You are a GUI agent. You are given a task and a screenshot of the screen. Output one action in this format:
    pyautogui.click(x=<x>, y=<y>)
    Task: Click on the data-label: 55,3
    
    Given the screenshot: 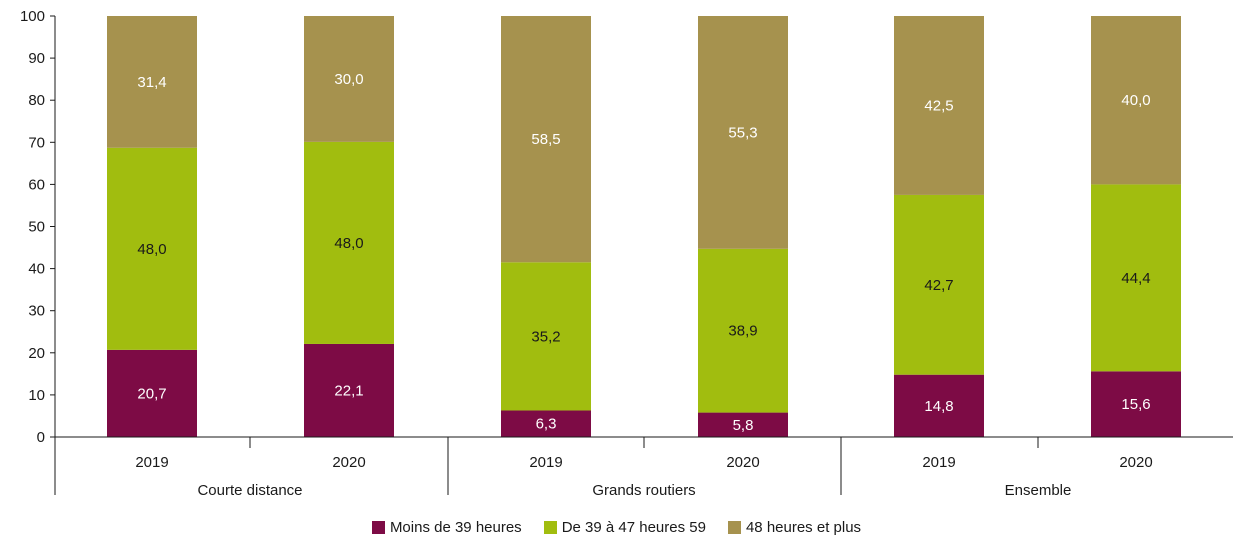 What is the action you would take?
    pyautogui.click(x=742, y=132)
    